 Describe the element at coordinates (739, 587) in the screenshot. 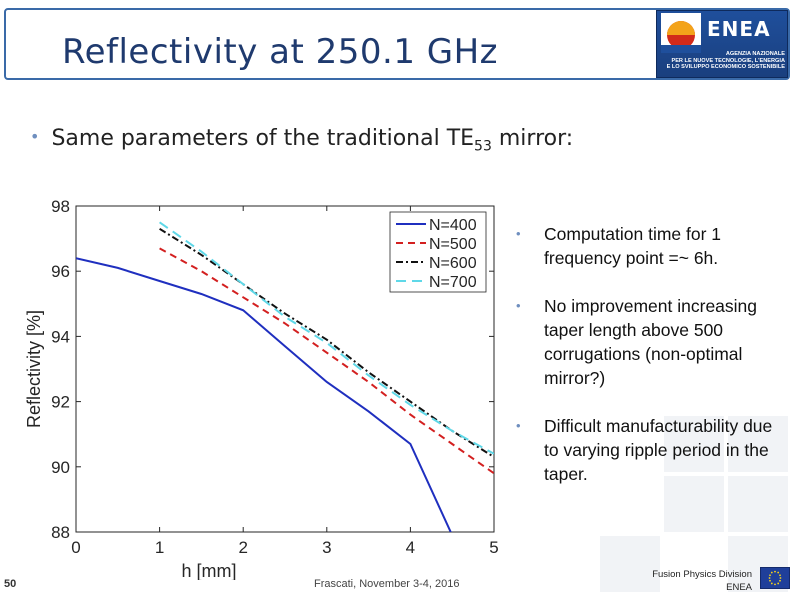

I see `division-org: ENEA` at that location.